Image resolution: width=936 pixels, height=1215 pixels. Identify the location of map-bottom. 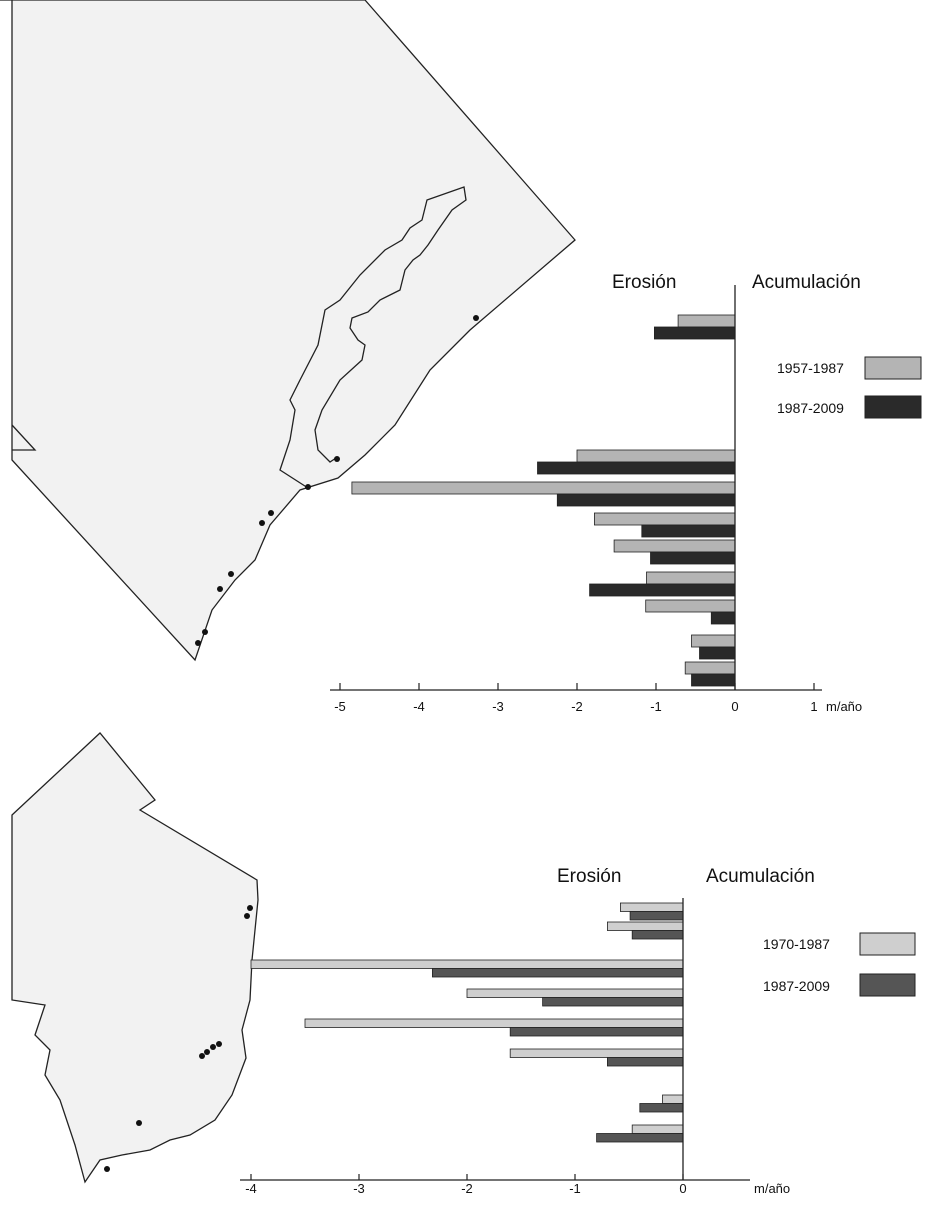
(135, 958).